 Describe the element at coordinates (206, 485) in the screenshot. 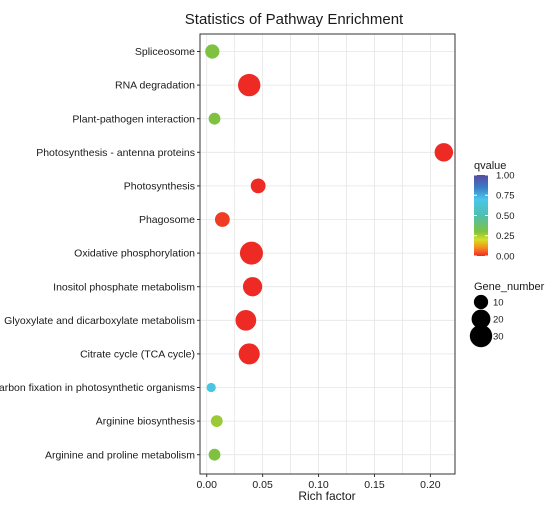

I see `x-tick-label: 0.00` at that location.